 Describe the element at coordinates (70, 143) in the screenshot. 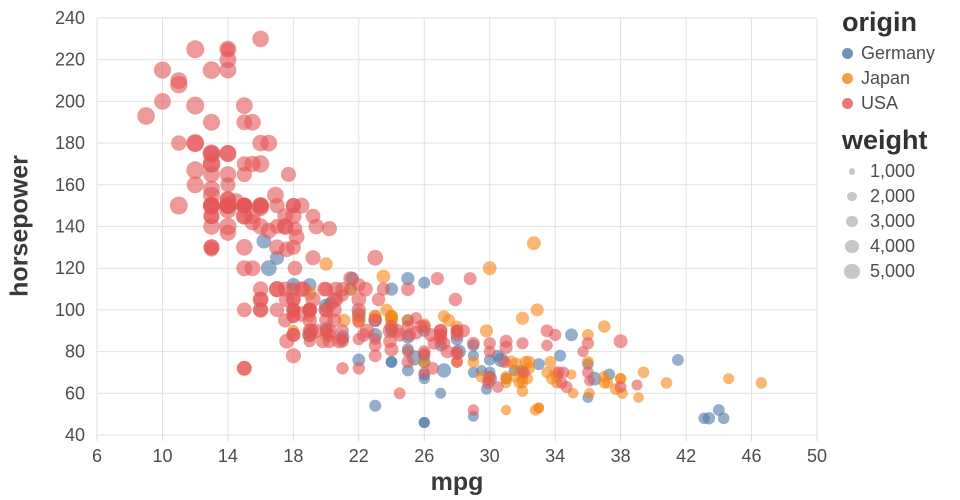

I see `y-tick-label: 180` at that location.